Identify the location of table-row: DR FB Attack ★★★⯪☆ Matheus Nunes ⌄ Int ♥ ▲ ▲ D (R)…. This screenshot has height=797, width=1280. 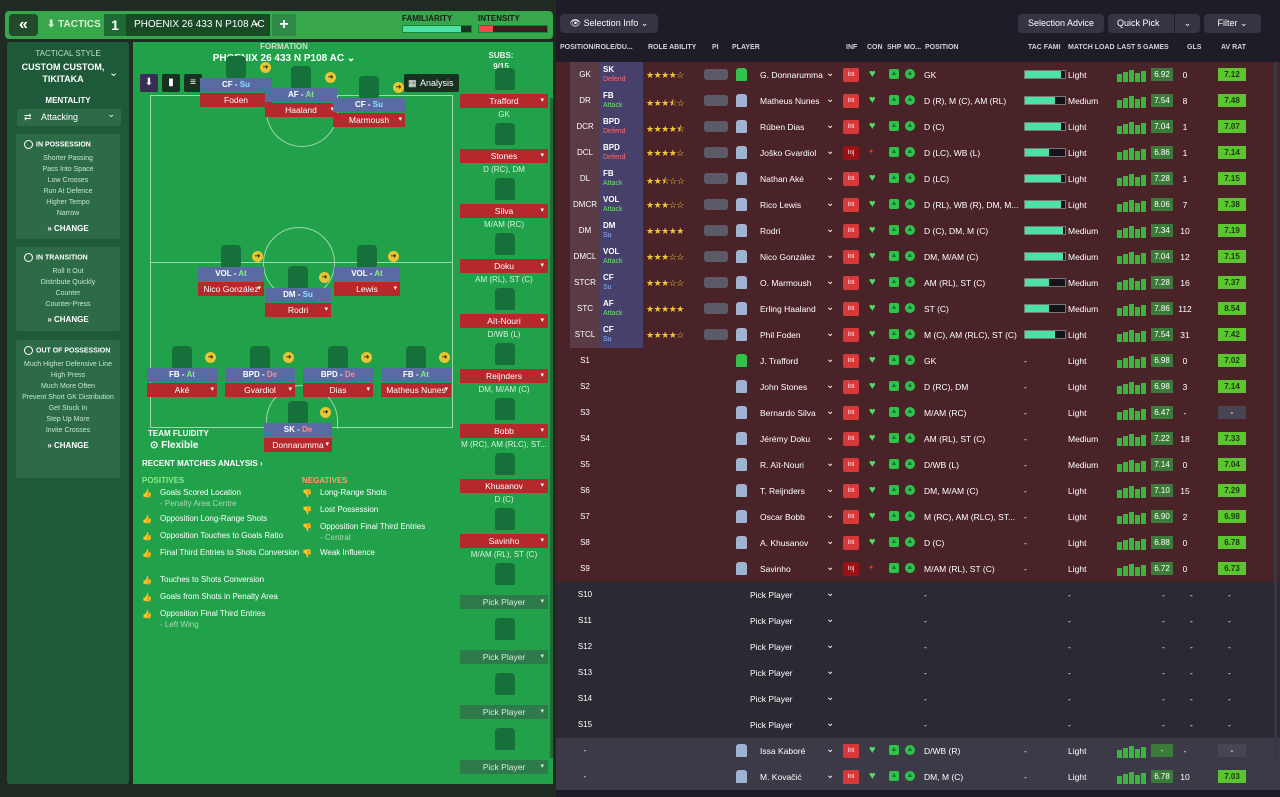
(918, 101).